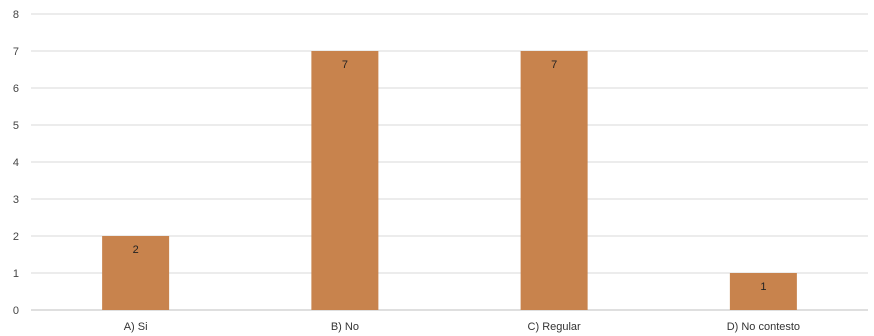 This screenshot has height=336, width=874. I want to click on y-tick-label-3: 3, so click(16, 200).